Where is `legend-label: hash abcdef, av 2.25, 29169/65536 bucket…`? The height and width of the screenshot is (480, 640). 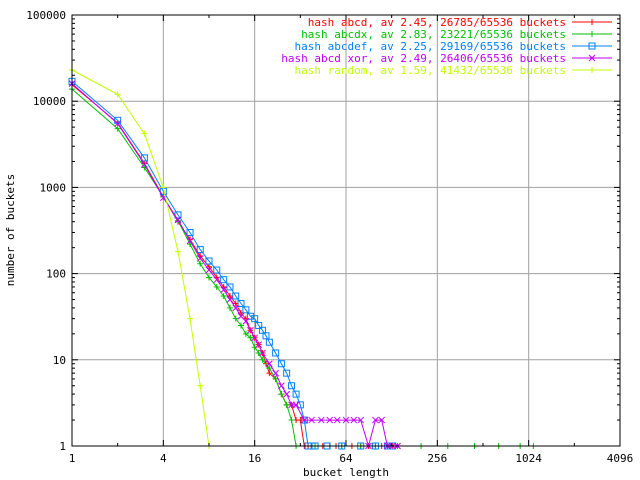 legend-label: hash abcdef, av 2.25, 29169/65536 bucket… is located at coordinates (430, 46).